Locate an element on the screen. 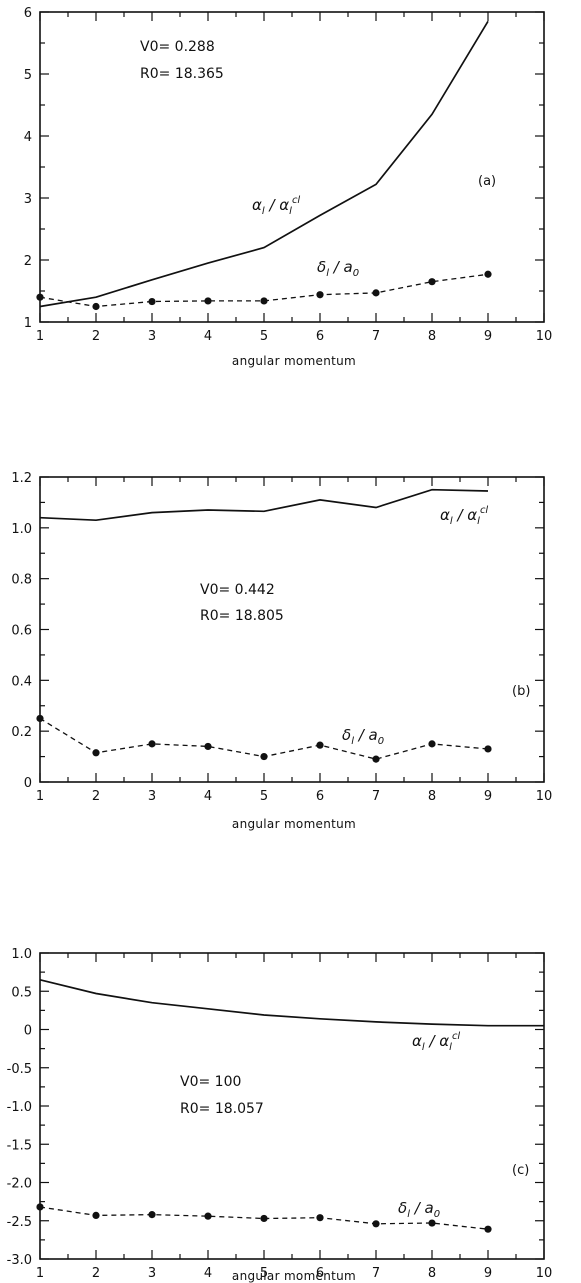 This screenshot has width=581, height=1283. param-v0: V0= 100 is located at coordinates (210, 1082).